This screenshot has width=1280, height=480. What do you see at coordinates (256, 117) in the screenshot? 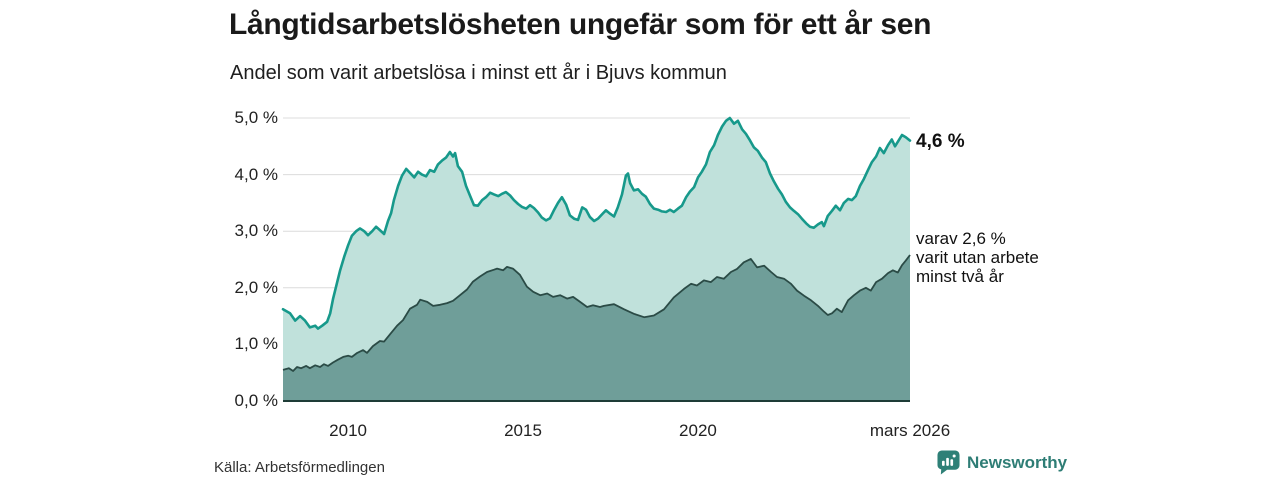
I see `y-axis-tick-label: 5,0 %` at bounding box center [256, 117].